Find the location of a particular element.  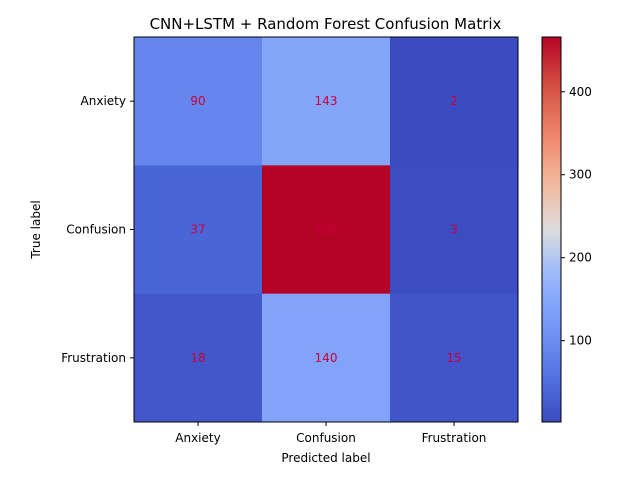

x-tick-label: Anxiety is located at coordinates (197, 438).